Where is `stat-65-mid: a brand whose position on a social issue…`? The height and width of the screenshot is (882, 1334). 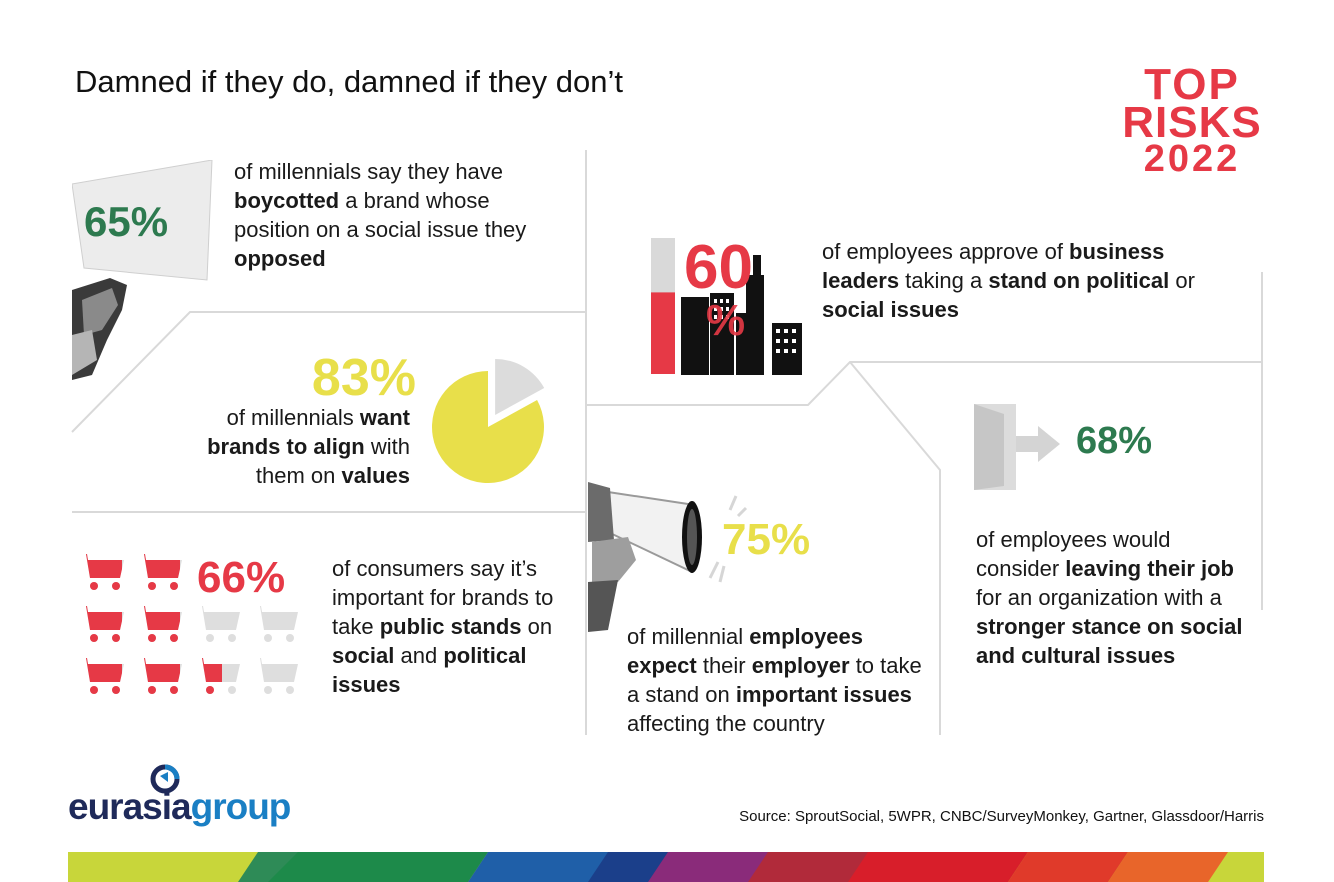
stat-65-mid: a brand whose position on a social issue… is located at coordinates (380, 215).